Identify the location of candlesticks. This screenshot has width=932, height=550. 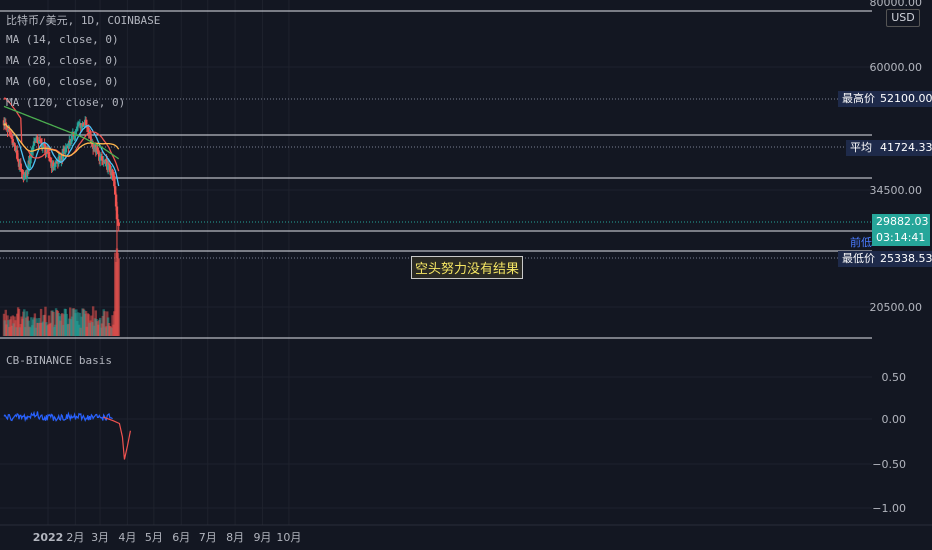
(61, 187).